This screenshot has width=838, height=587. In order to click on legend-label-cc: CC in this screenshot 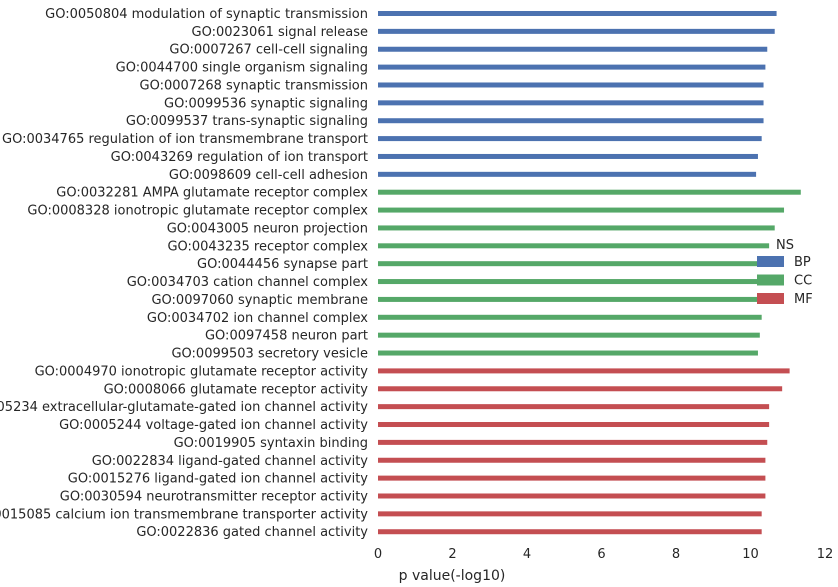, I will do `click(803, 281)`.